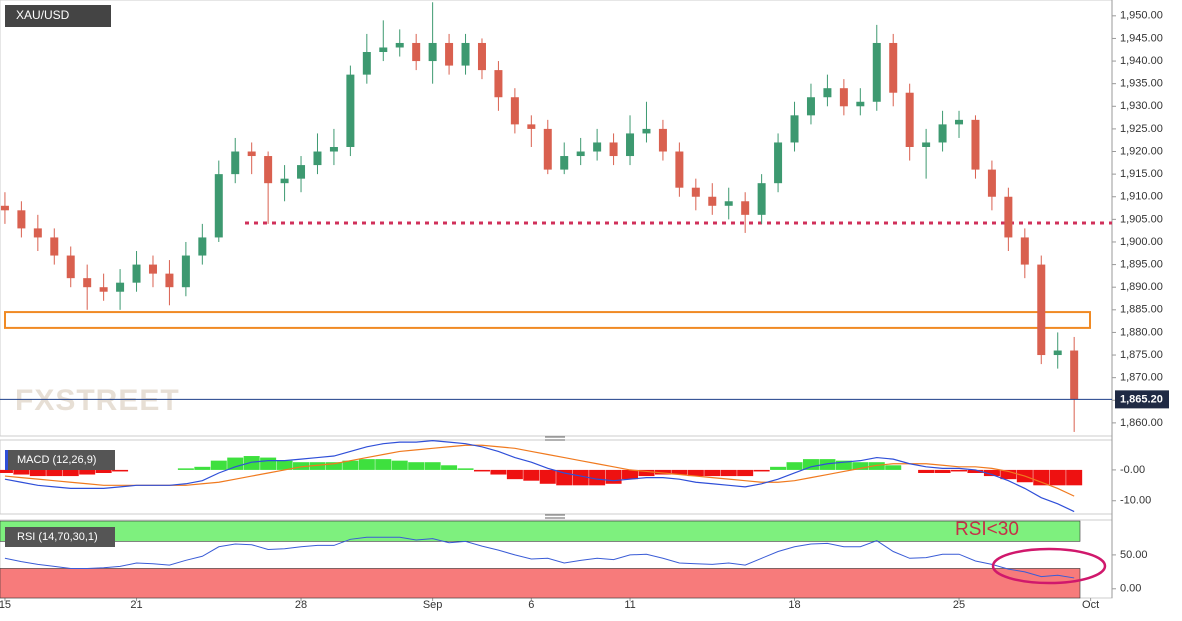  Describe the element at coordinates (1141, 38) in the screenshot. I see `y-tick-label: 1,945.00` at that location.